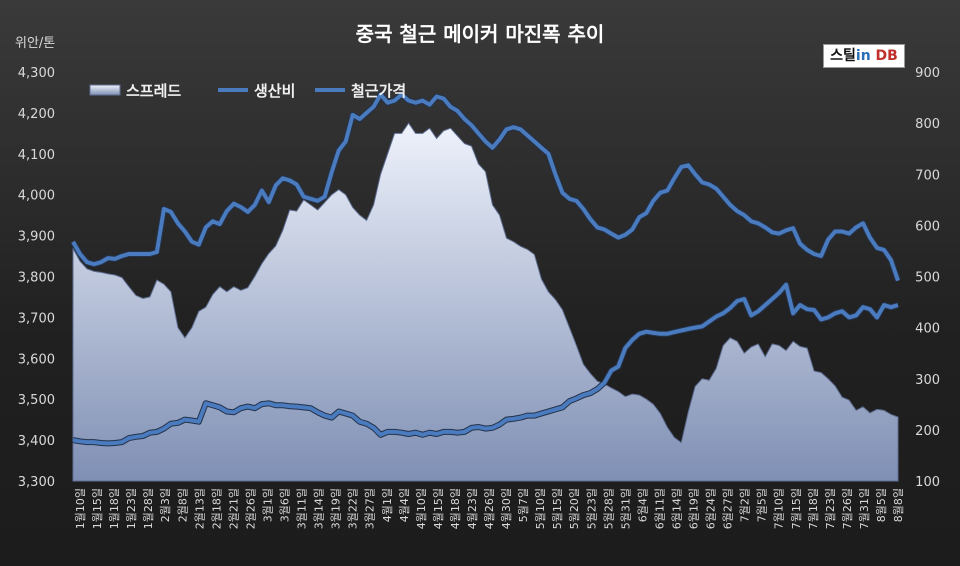 Image resolution: width=960 pixels, height=566 pixels. What do you see at coordinates (574, 508) in the screenshot?
I see `x-tick-label: 5월20일` at bounding box center [574, 508].